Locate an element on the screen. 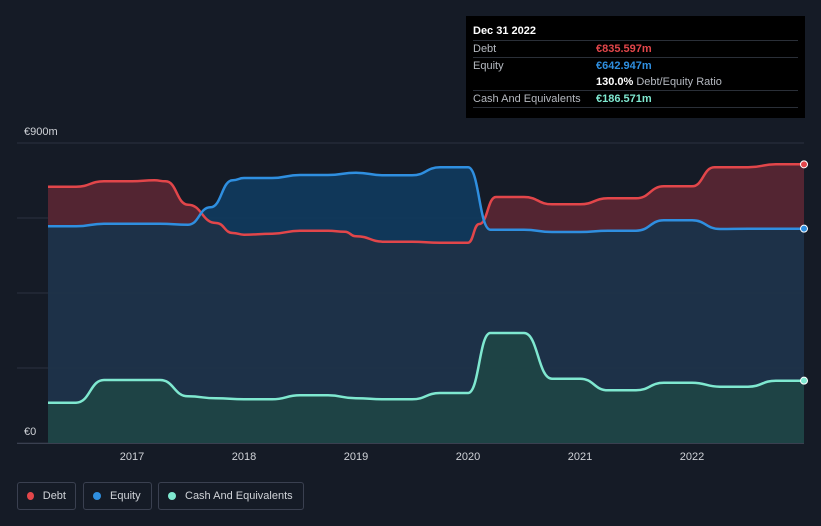 The height and width of the screenshot is (526, 821). tooltip-row-cash: Cash And Equivalents €186.571m is located at coordinates (635, 99).